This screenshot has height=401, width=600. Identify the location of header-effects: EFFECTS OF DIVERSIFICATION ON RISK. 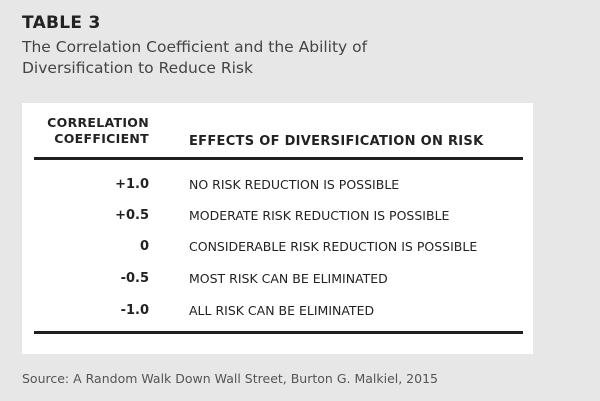
(336, 141).